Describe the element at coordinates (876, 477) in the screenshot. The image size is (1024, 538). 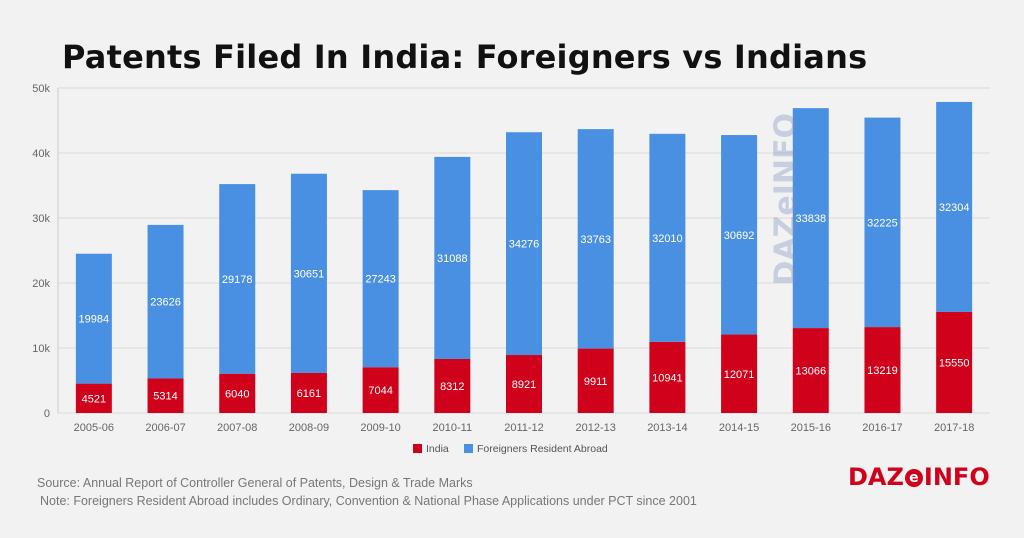
I see `logo-text-left: DAZ` at that location.